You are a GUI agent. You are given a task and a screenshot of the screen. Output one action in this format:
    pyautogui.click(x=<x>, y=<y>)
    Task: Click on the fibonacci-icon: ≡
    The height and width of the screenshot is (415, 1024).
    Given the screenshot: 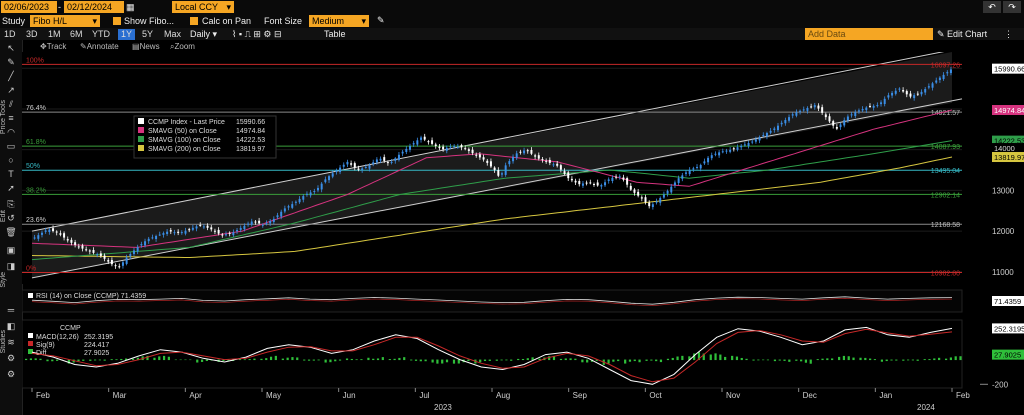 What is the action you would take?
    pyautogui.click(x=11, y=118)
    